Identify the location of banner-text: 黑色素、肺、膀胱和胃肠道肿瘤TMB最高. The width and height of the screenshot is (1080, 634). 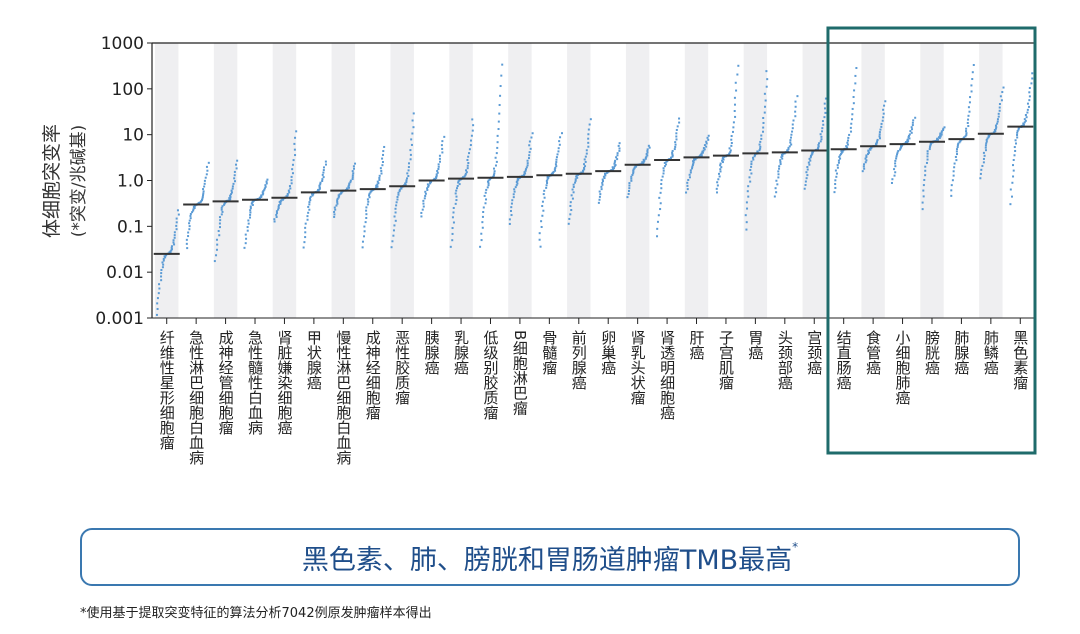
(547, 560).